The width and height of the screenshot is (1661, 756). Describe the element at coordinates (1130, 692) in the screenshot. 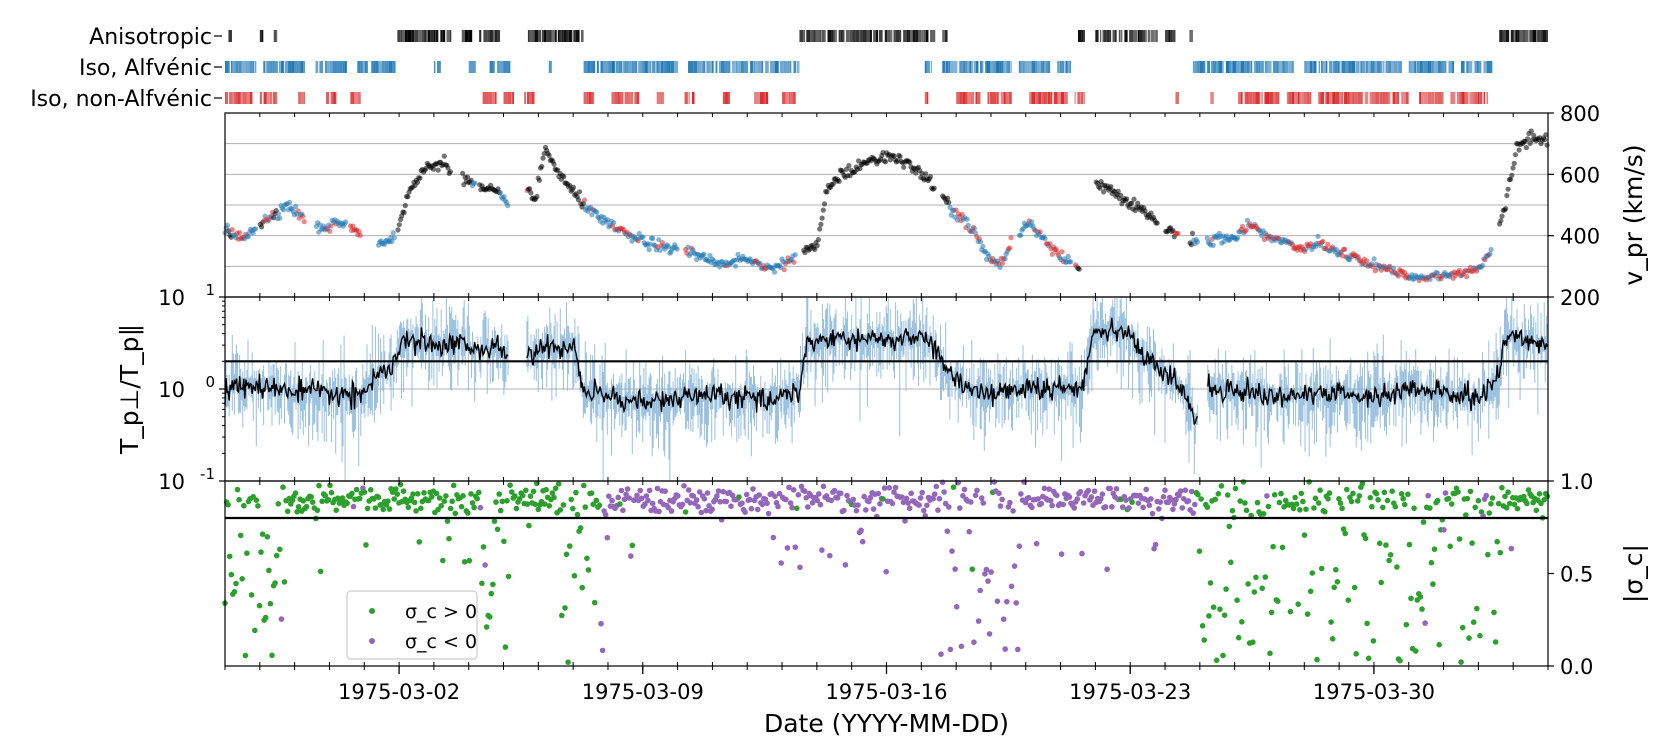

I see `x-tick-label: 1975-03-23` at that location.